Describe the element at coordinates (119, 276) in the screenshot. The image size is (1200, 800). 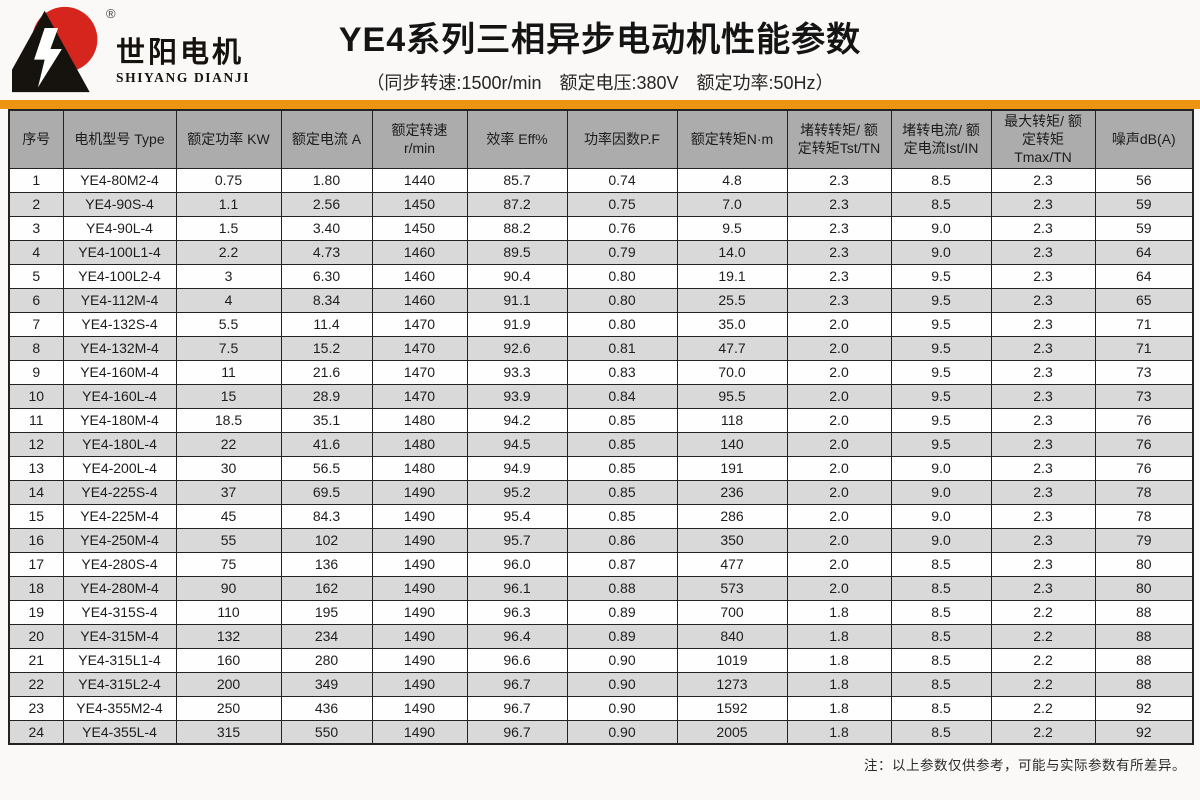
I see `table-cell: YE4-100L2-4` at that location.